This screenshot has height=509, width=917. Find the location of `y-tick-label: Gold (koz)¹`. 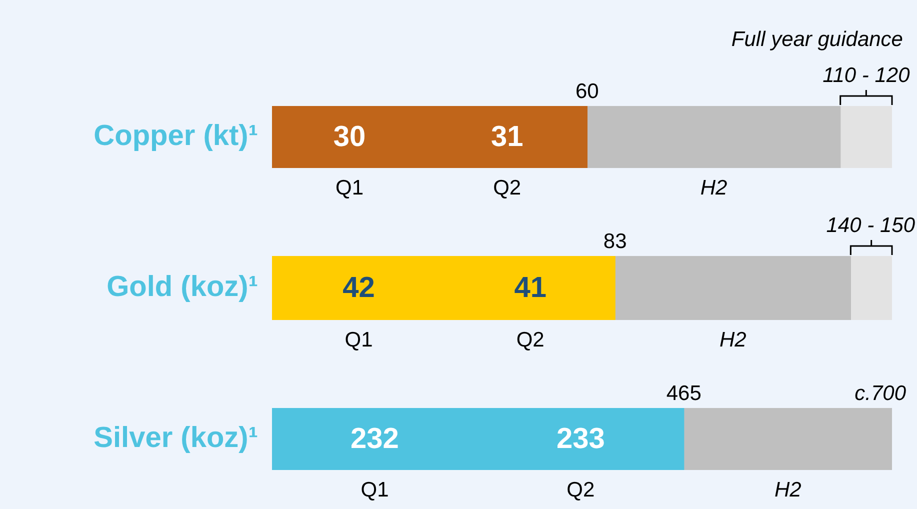

y-tick-label: Gold (koz)¹ is located at coordinates (182, 287).